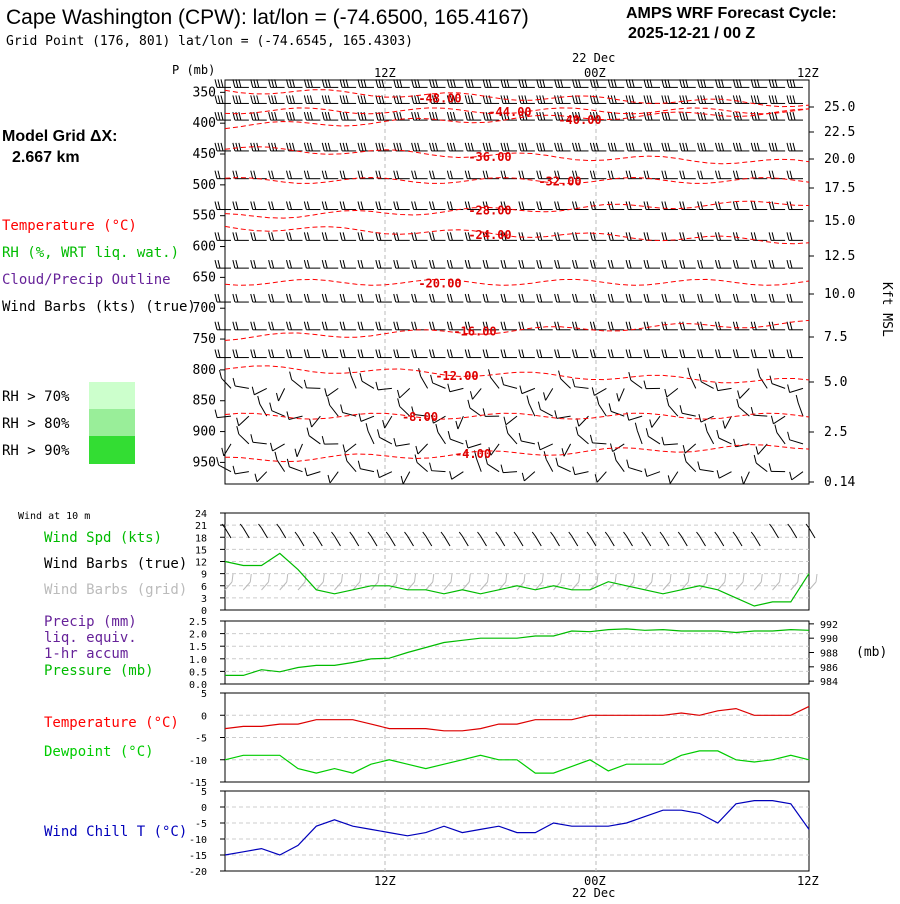  Describe the element at coordinates (808, 881) in the screenshot. I see `bottom-tick-12z-2: 12Z` at that location.